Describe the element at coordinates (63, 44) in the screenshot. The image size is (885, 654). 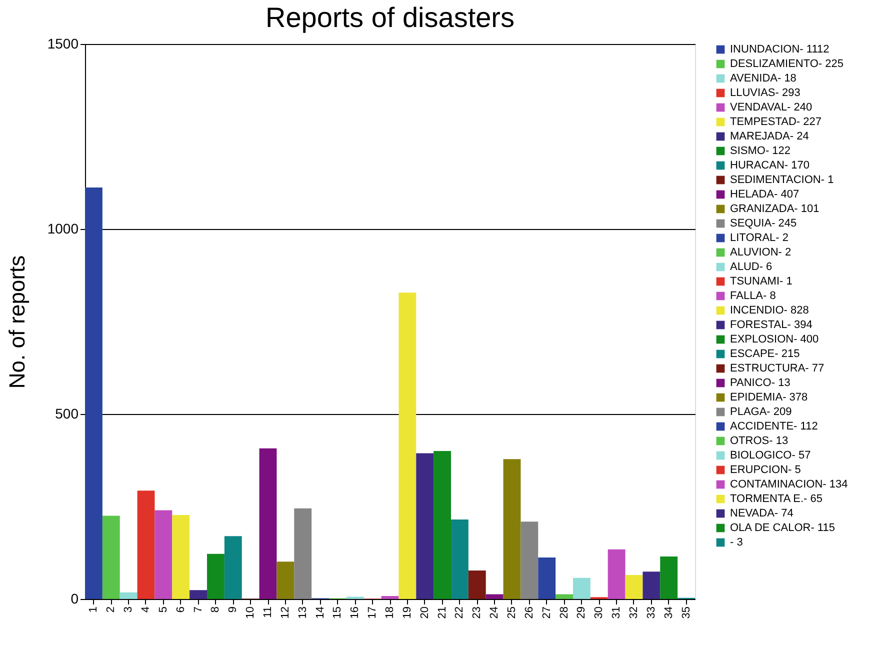
I see `y-tick-label: 1500` at that location.